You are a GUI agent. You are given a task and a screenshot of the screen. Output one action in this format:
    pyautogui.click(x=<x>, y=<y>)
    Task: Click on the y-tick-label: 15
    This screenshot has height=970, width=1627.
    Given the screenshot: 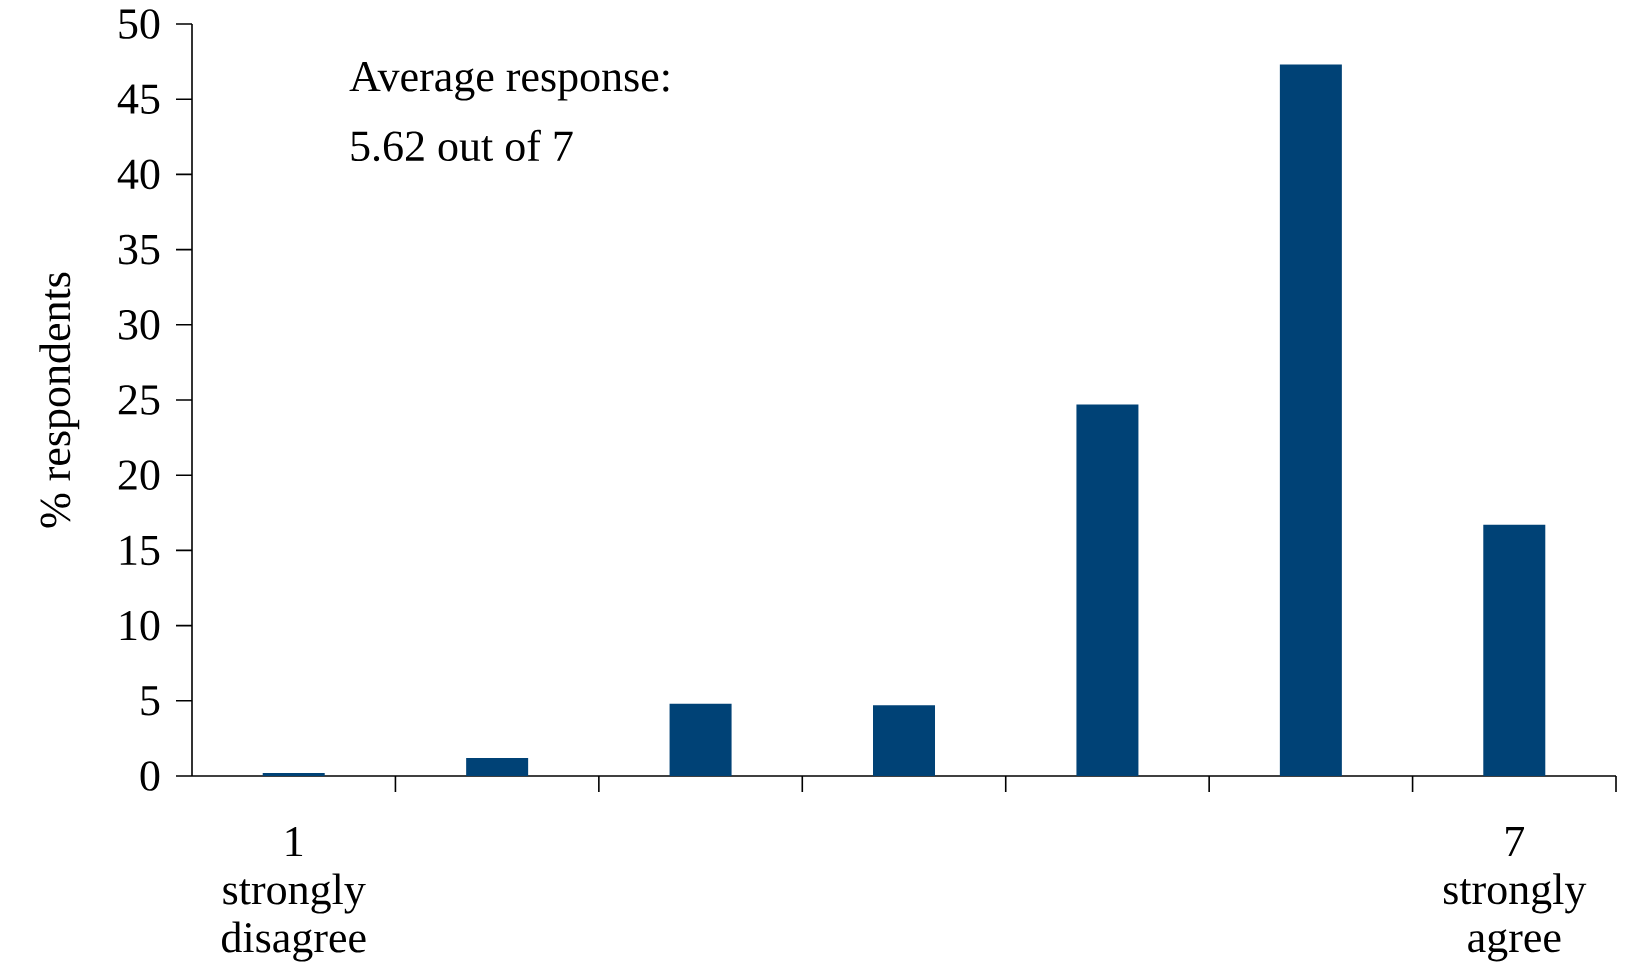 What is the action you would take?
    pyautogui.click(x=140, y=550)
    